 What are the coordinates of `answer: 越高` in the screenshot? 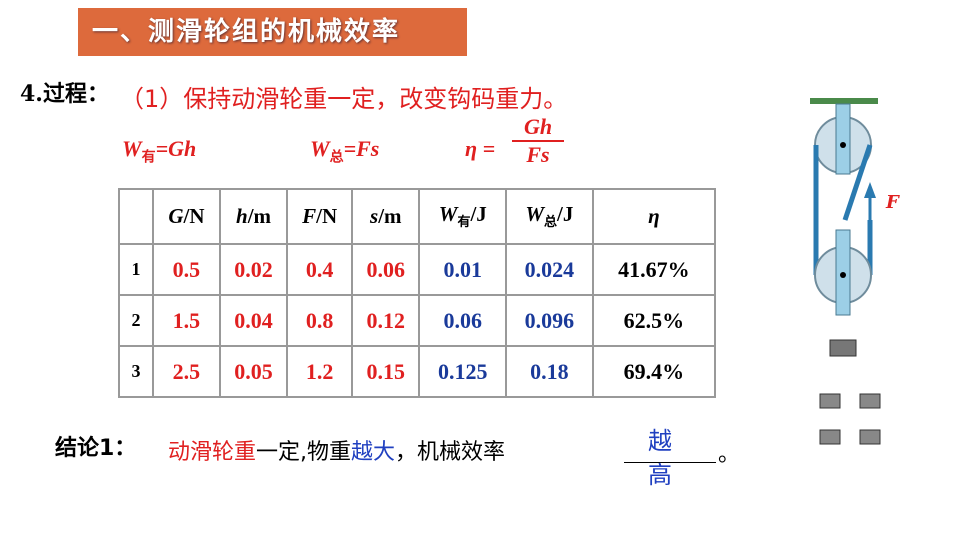 It's located at (660, 458).